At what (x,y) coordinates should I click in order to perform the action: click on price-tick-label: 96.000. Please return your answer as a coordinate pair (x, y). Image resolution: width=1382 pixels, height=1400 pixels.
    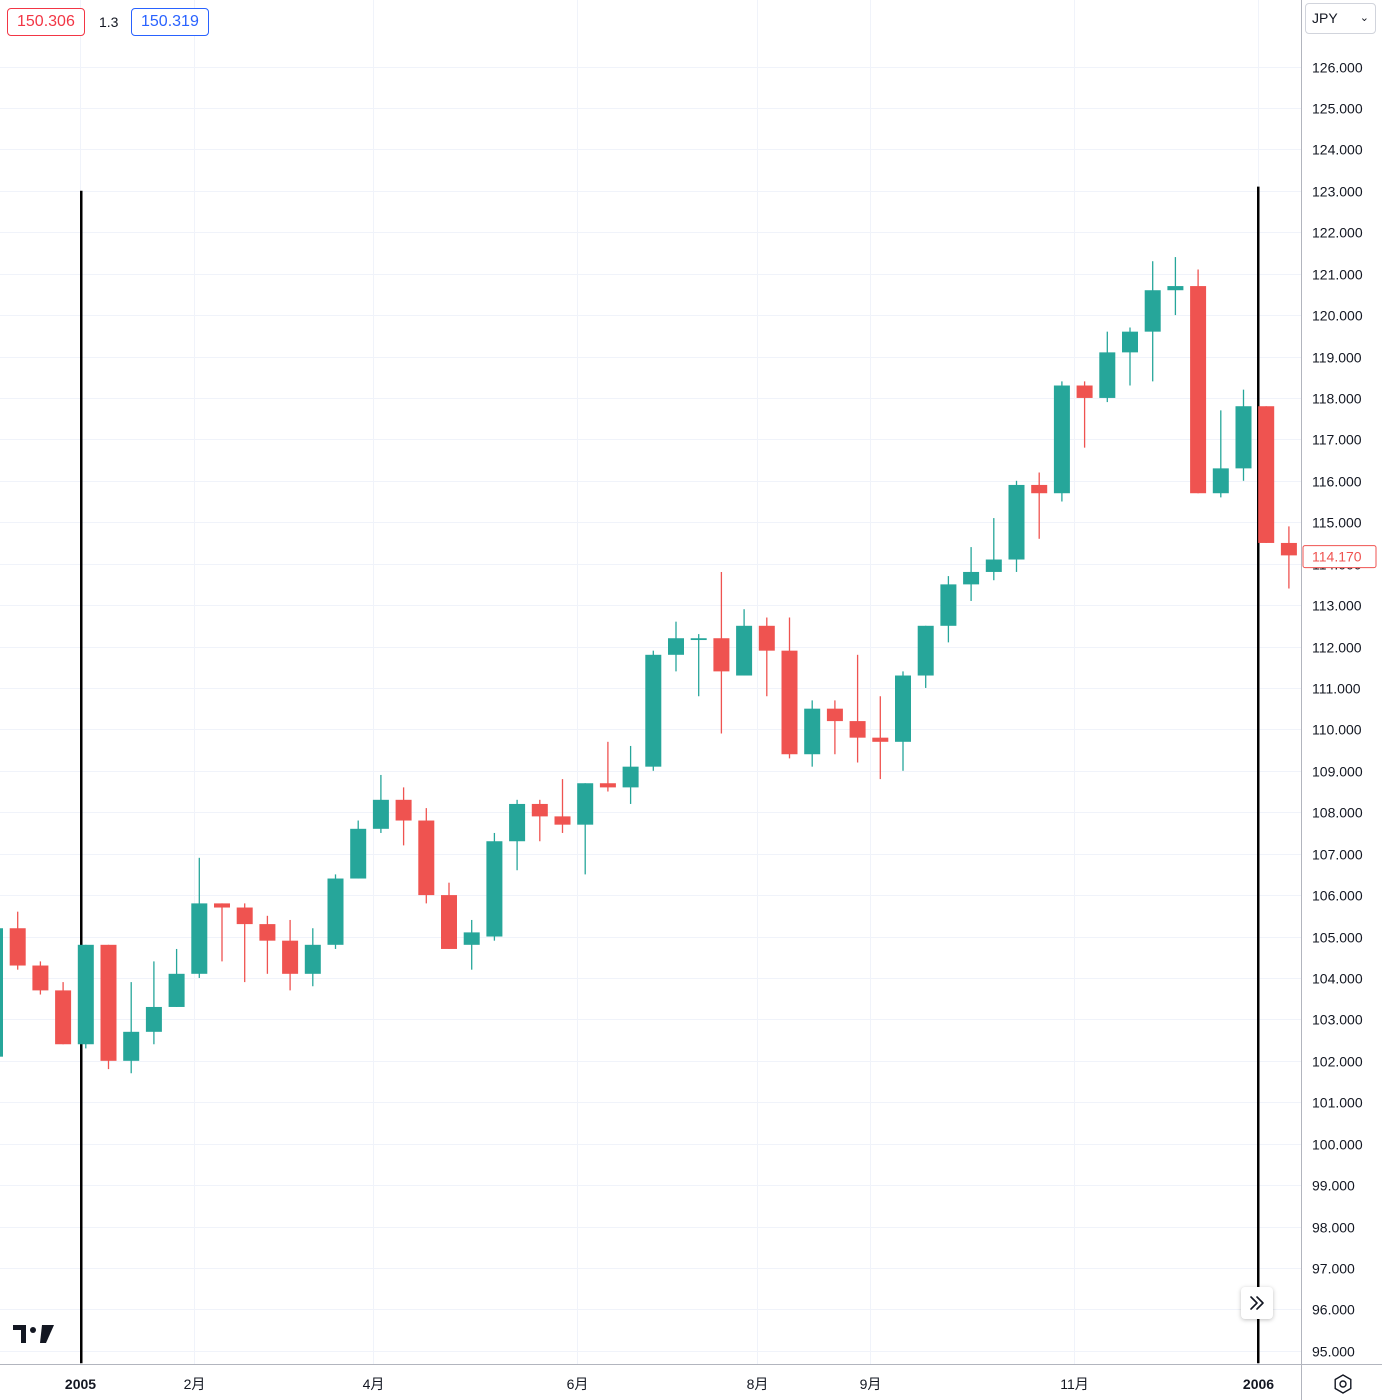
    Looking at the image, I should click on (1333, 1310).